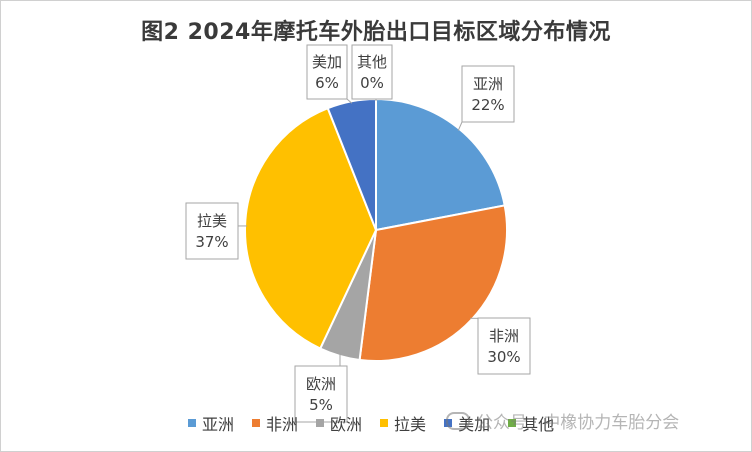  I want to click on legend-label-2: 欧洲, so click(346, 424).